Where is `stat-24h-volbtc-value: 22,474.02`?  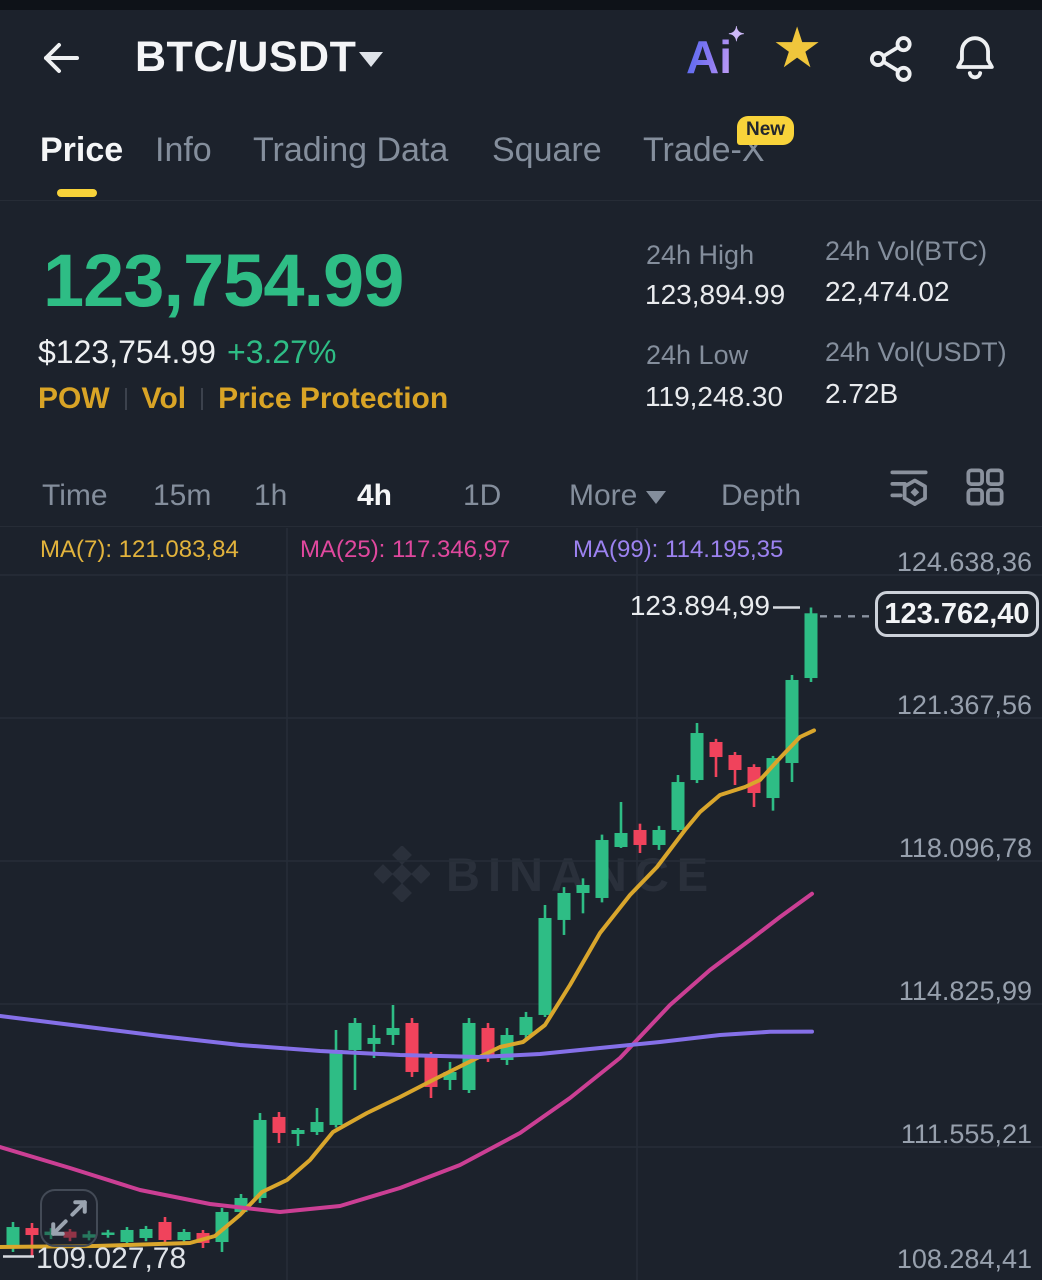 stat-24h-volbtc-value: 22,474.02 is located at coordinates (887, 291).